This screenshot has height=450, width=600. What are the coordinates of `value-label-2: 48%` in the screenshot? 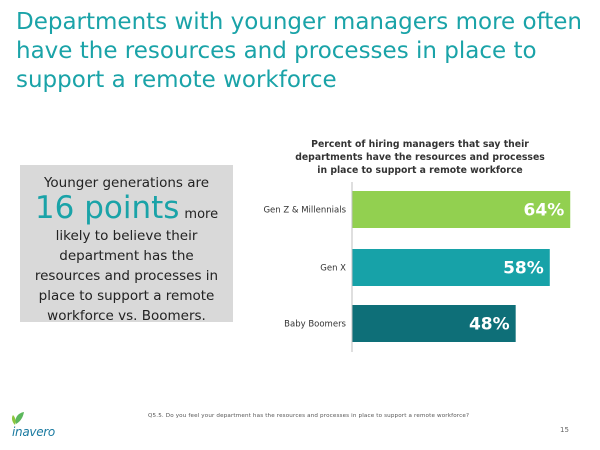 It's located at (489, 325).